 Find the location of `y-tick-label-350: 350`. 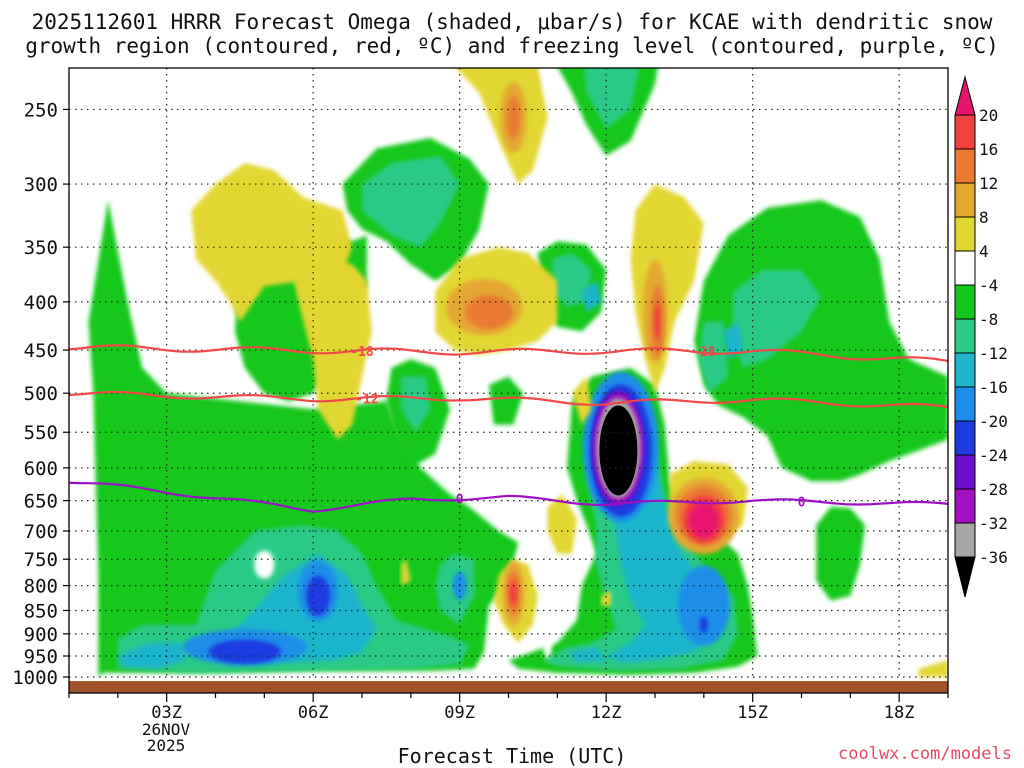

y-tick-label-350: 350 is located at coordinates (41, 248).